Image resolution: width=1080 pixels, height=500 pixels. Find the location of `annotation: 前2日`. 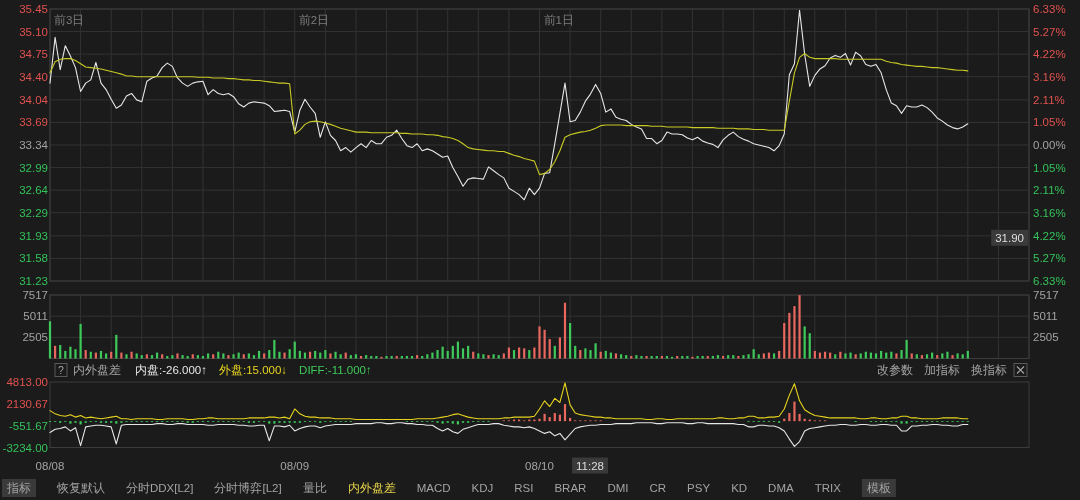

annotation: 前2日 is located at coordinates (314, 20).